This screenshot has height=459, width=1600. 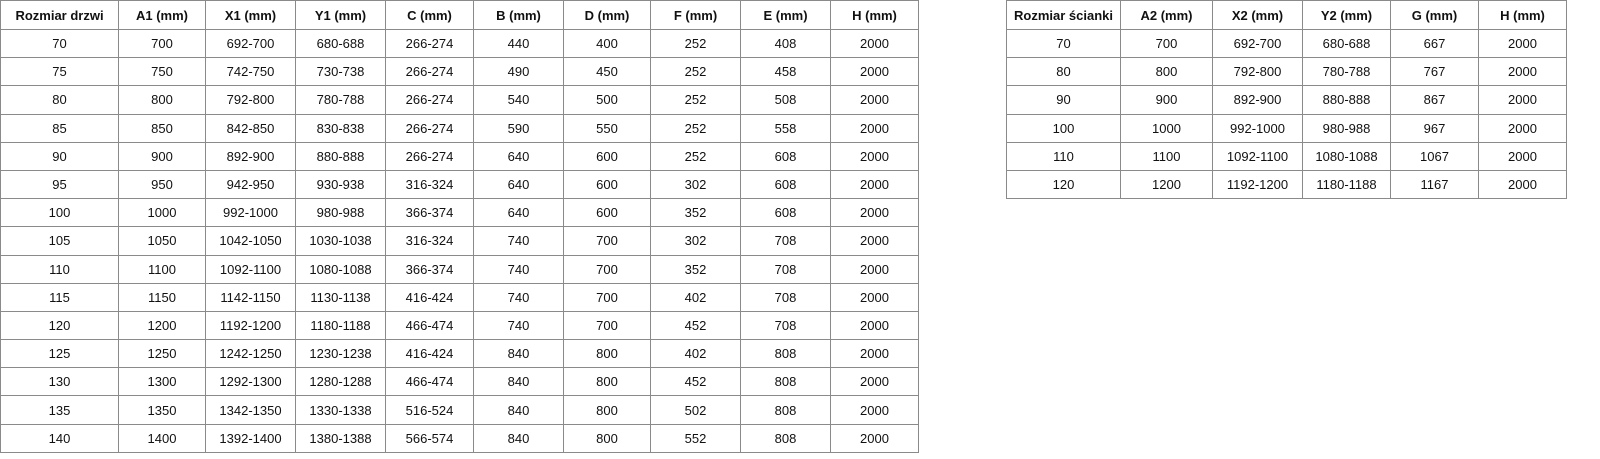 I want to click on table-cell: 1180-1188, so click(x=1346, y=184).